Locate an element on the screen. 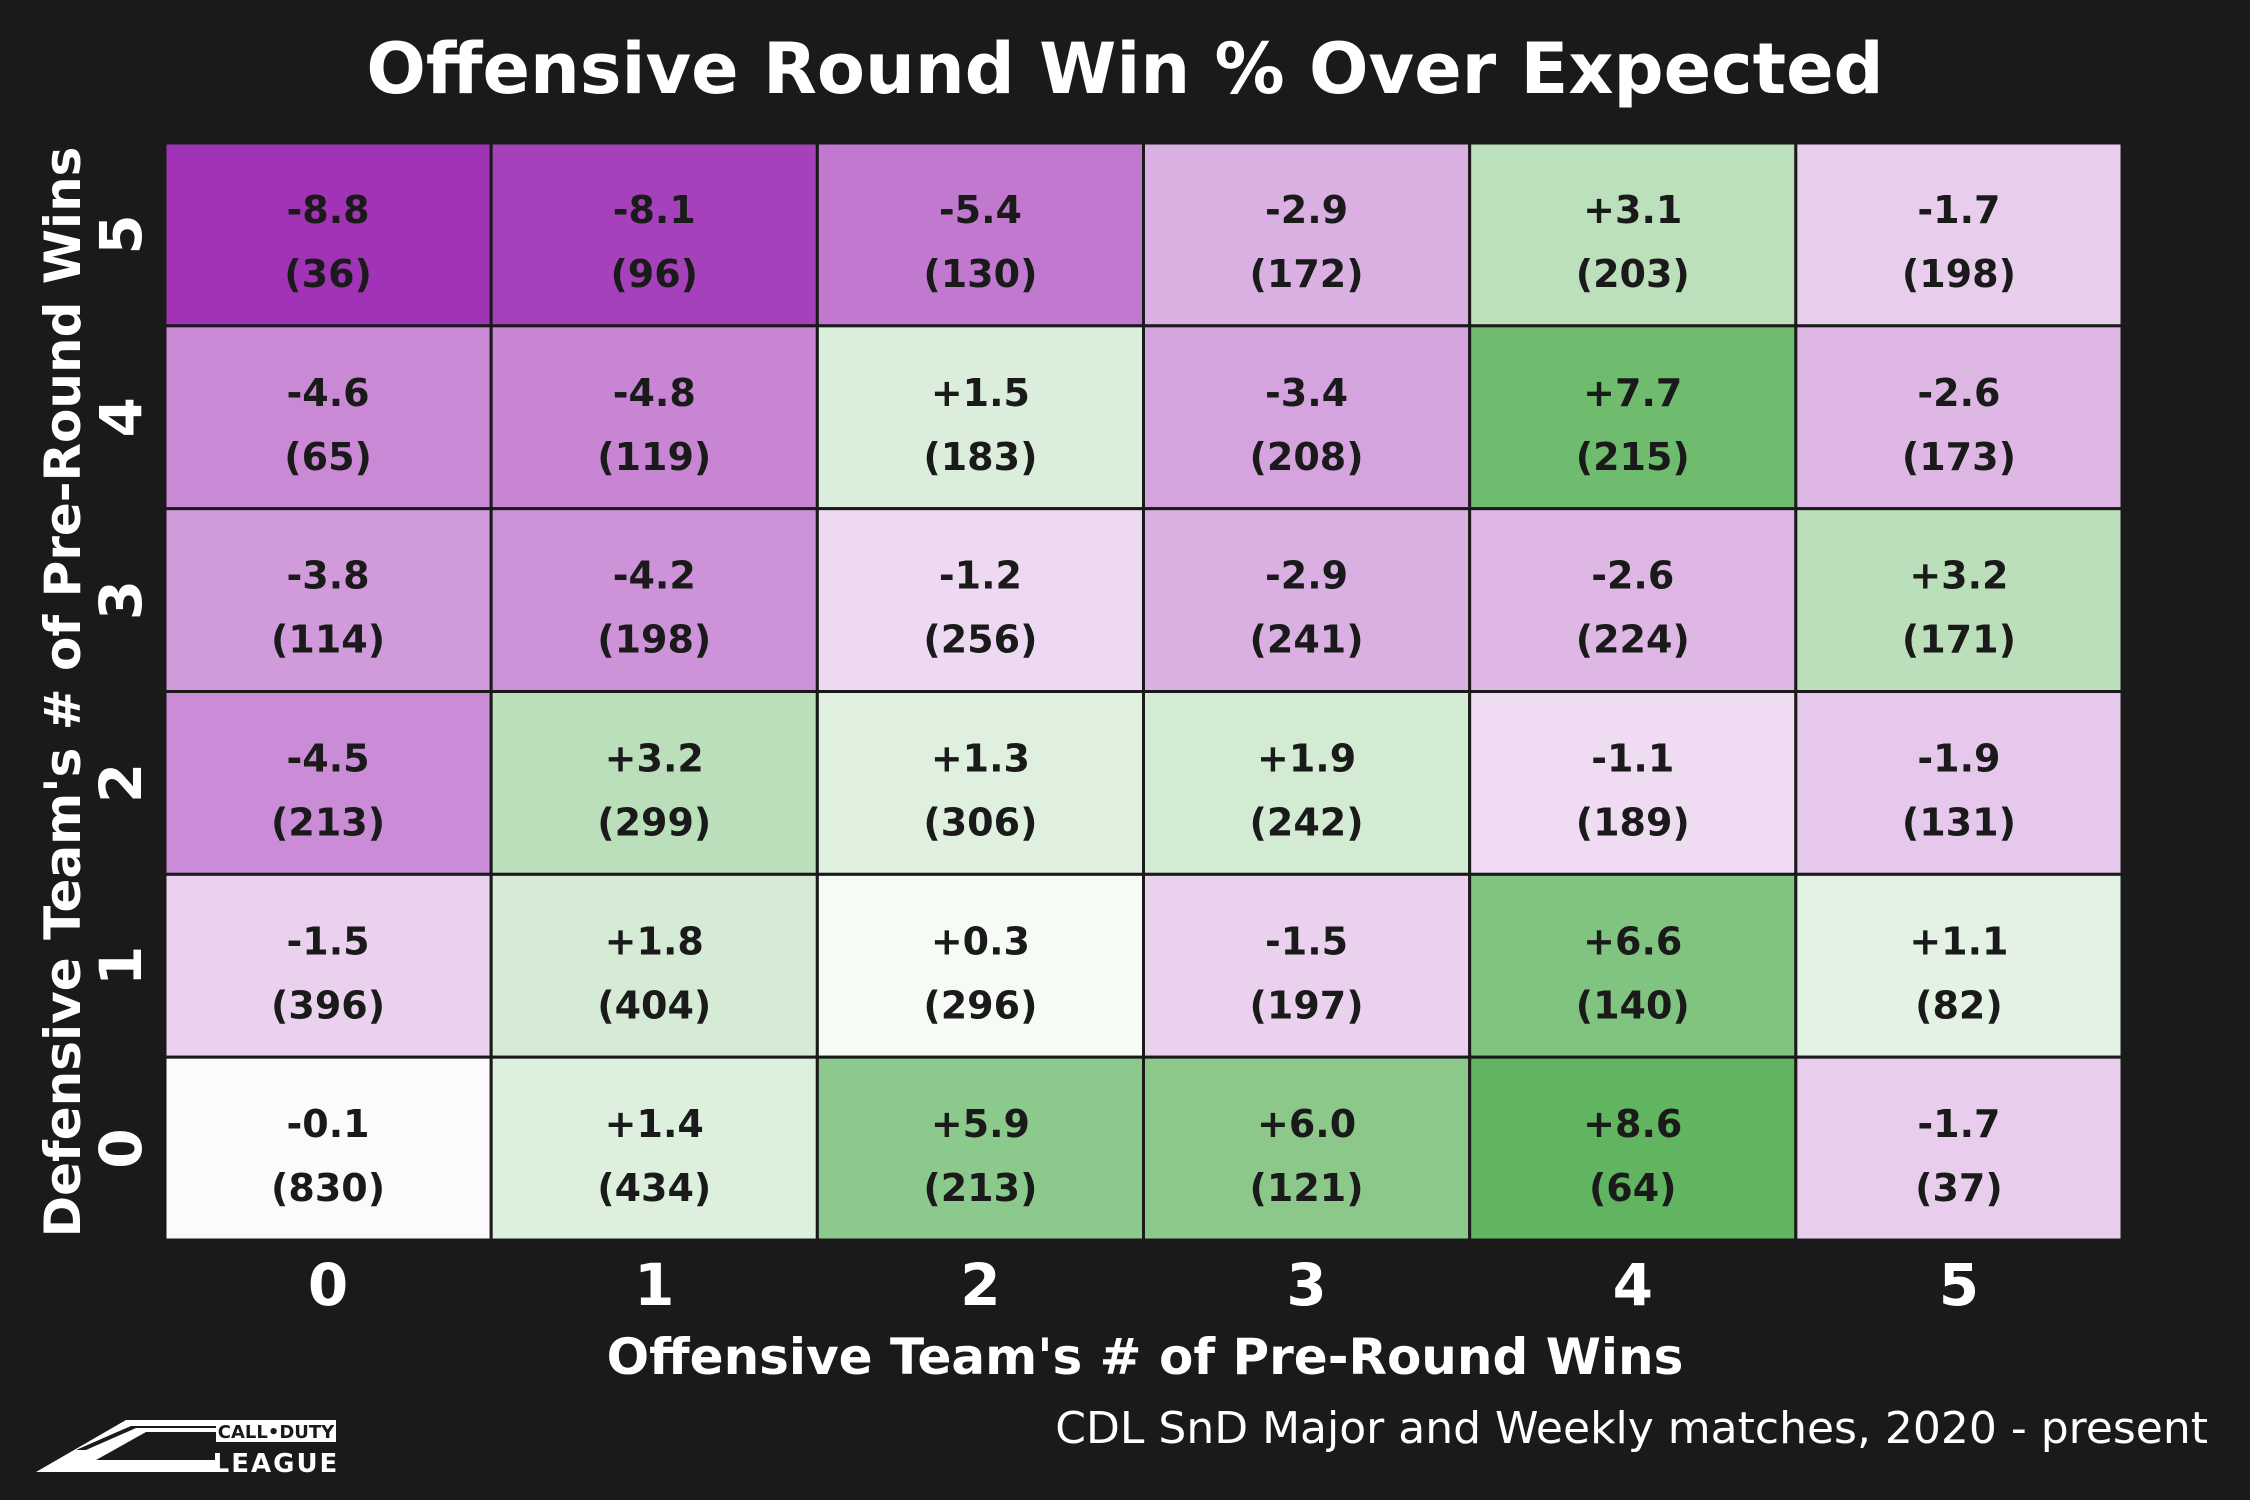 The width and height of the screenshot is (2250, 1500). cell-value-label: -1.1 is located at coordinates (1632, 758).